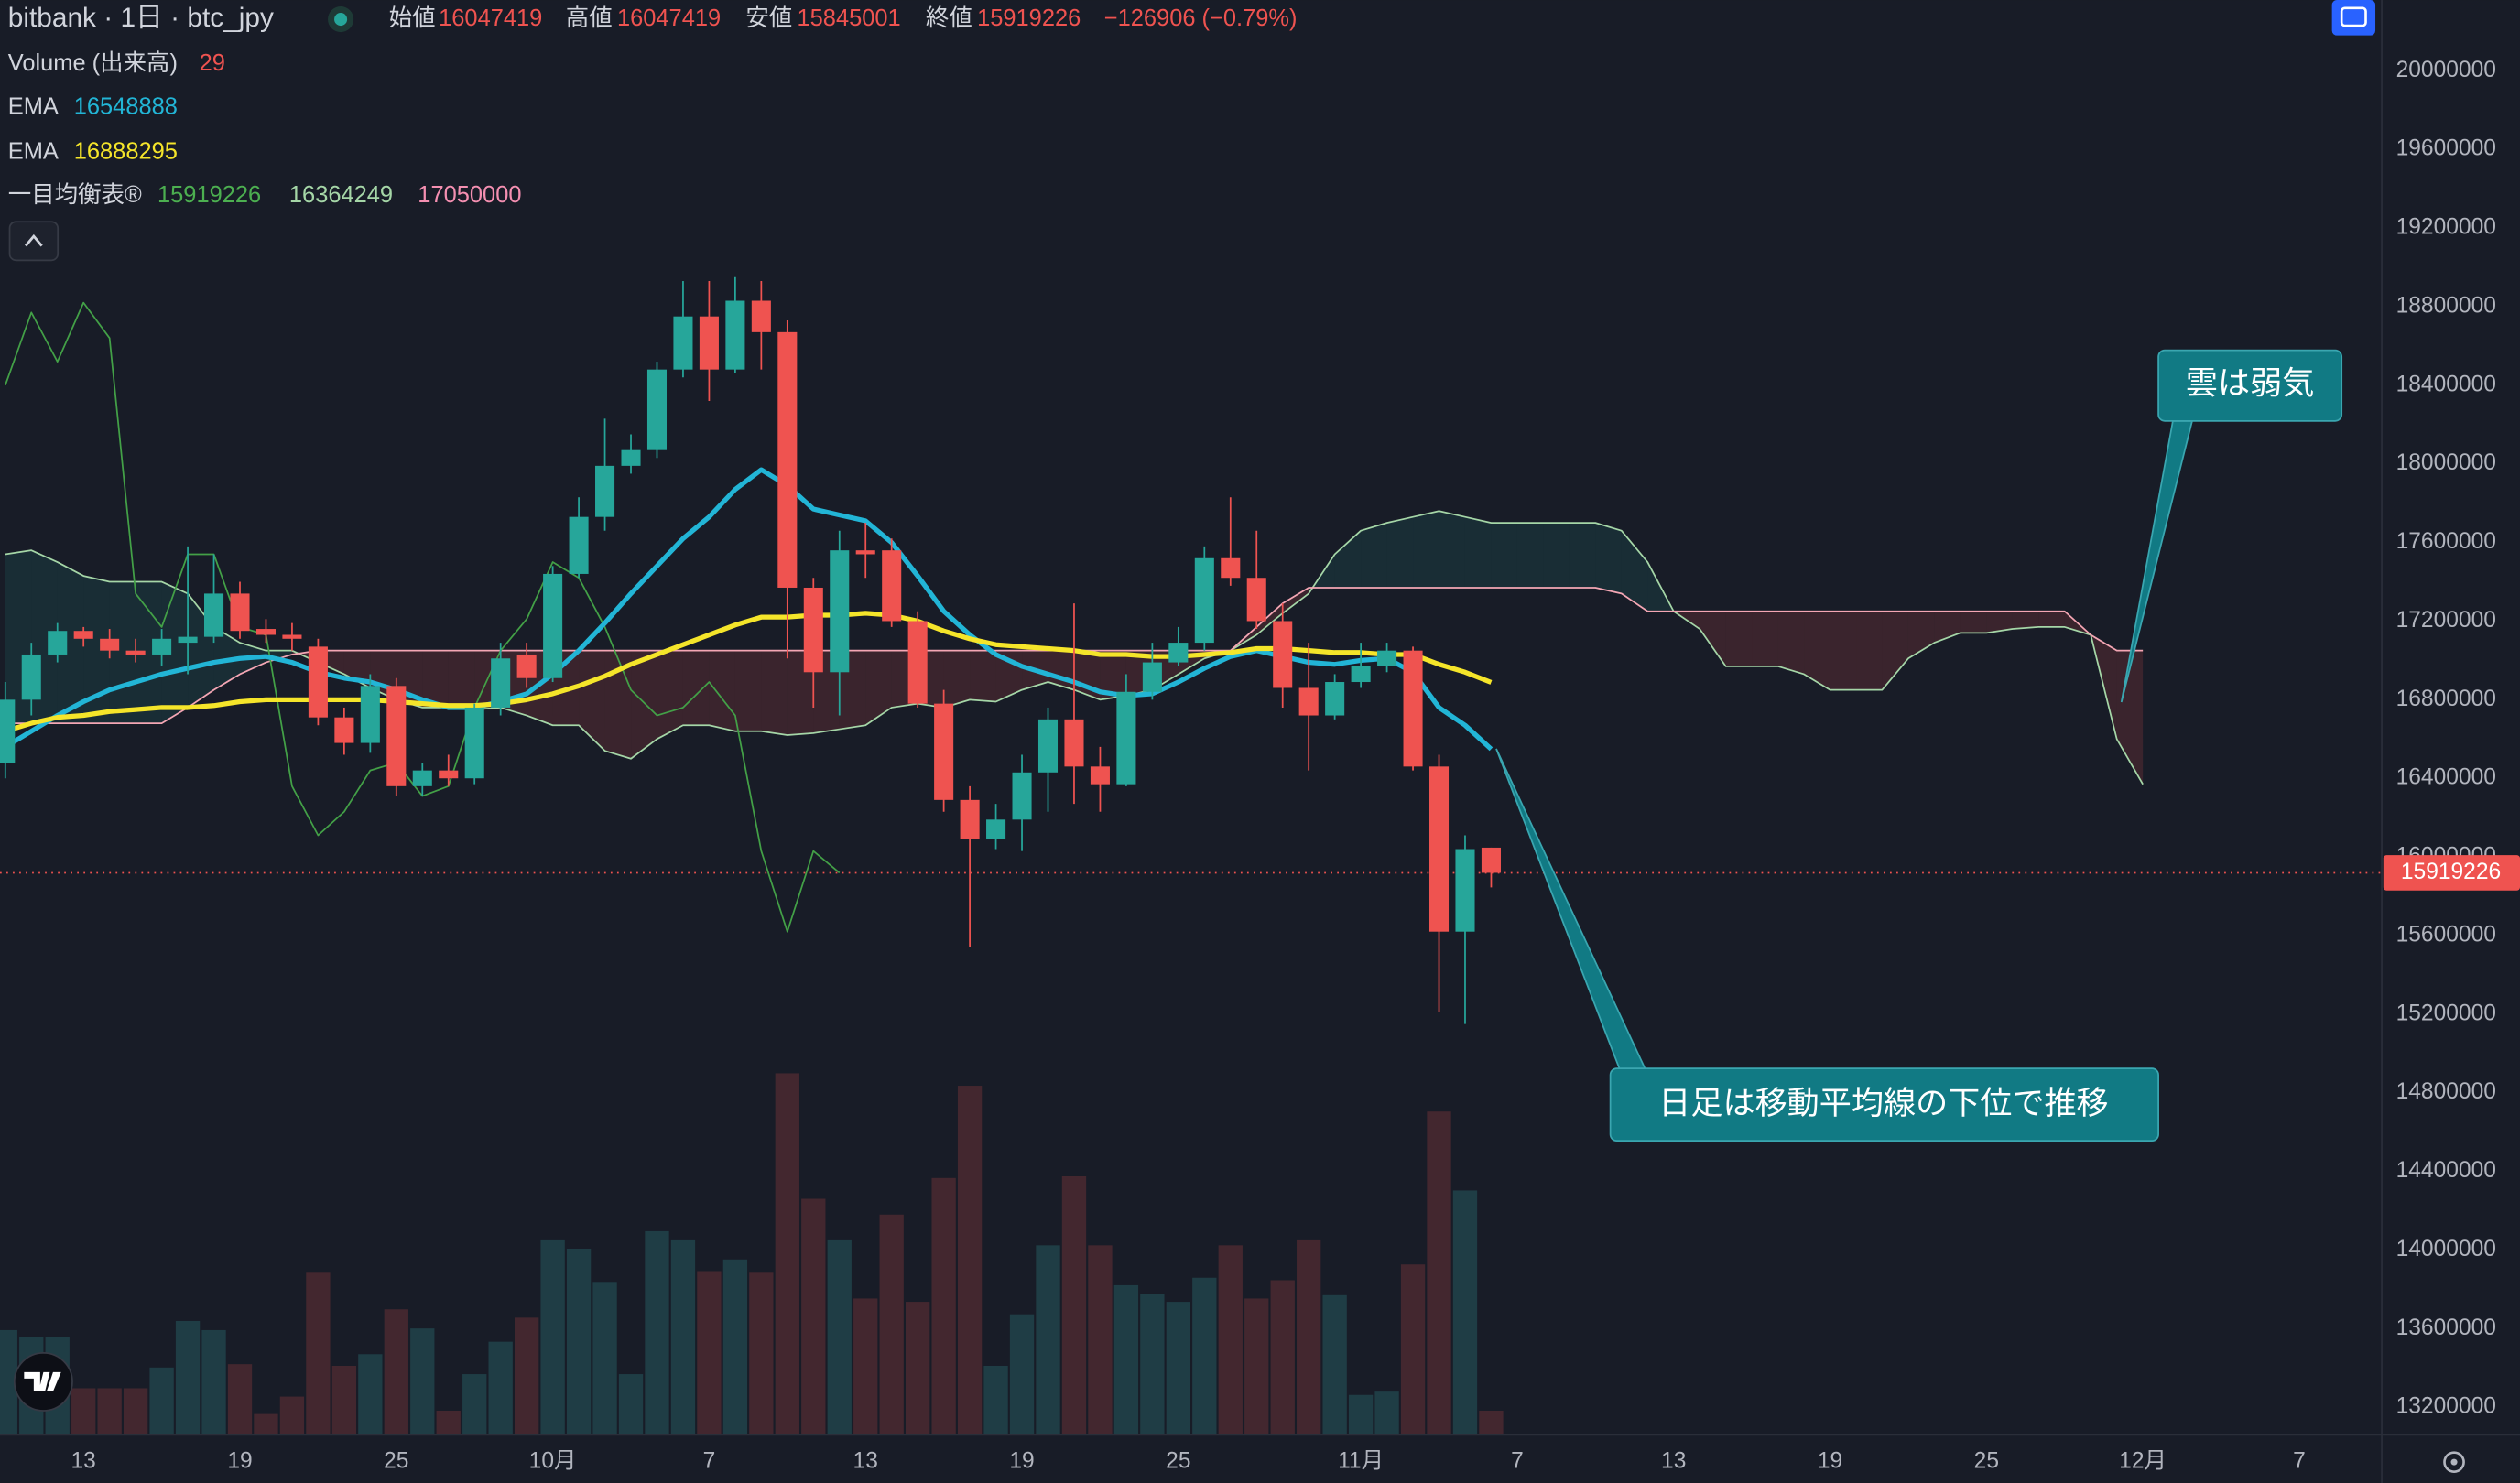 This screenshot has width=2520, height=1483. What do you see at coordinates (2446, 462) in the screenshot?
I see `y-tick-label: 18000000` at bounding box center [2446, 462].